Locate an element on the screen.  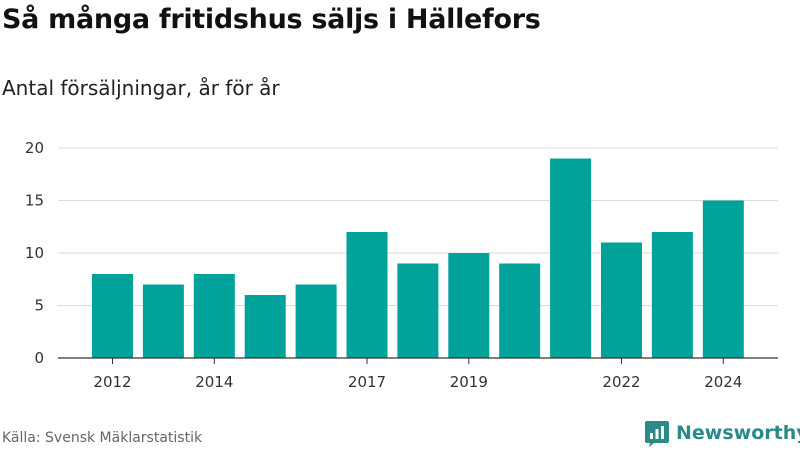
x-tick-label: 2022 is located at coordinates (621, 382).